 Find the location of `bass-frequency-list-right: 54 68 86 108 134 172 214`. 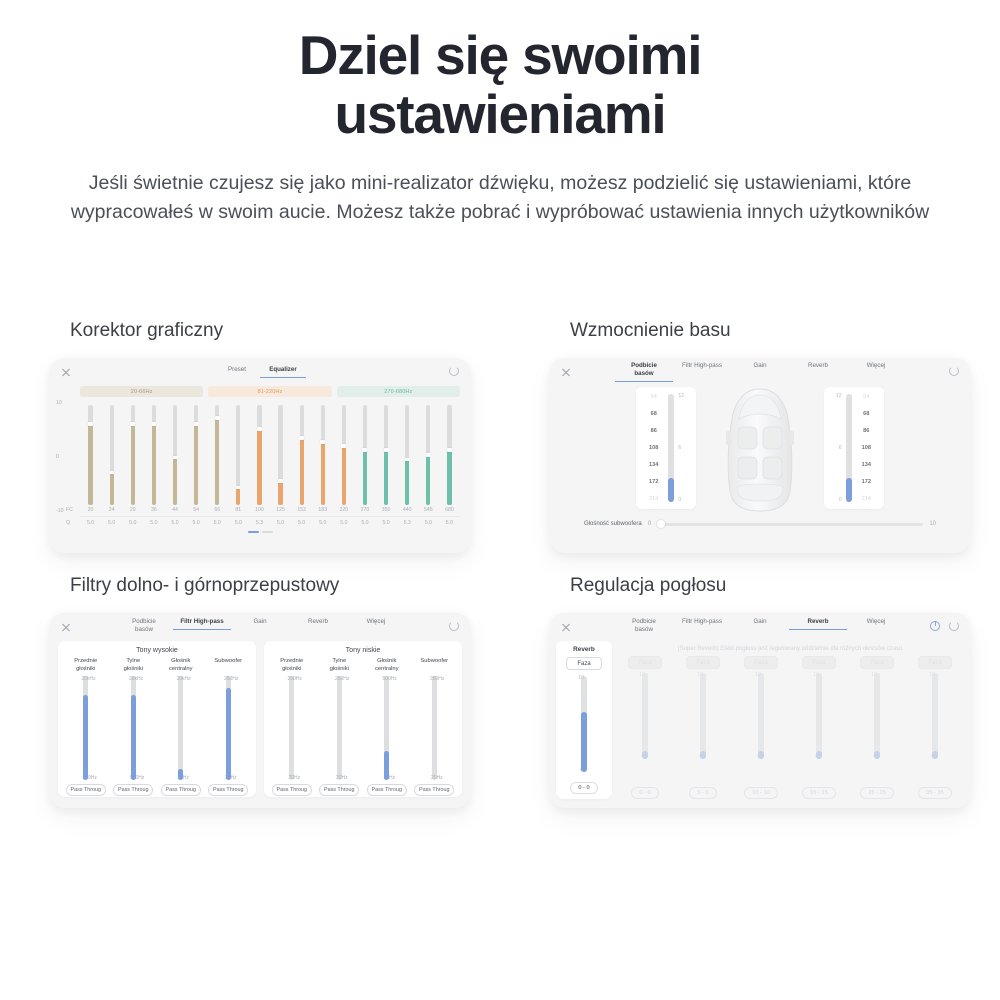

bass-frequency-list-right: 54 68 86 108 134 172 214 is located at coordinates (866, 448).